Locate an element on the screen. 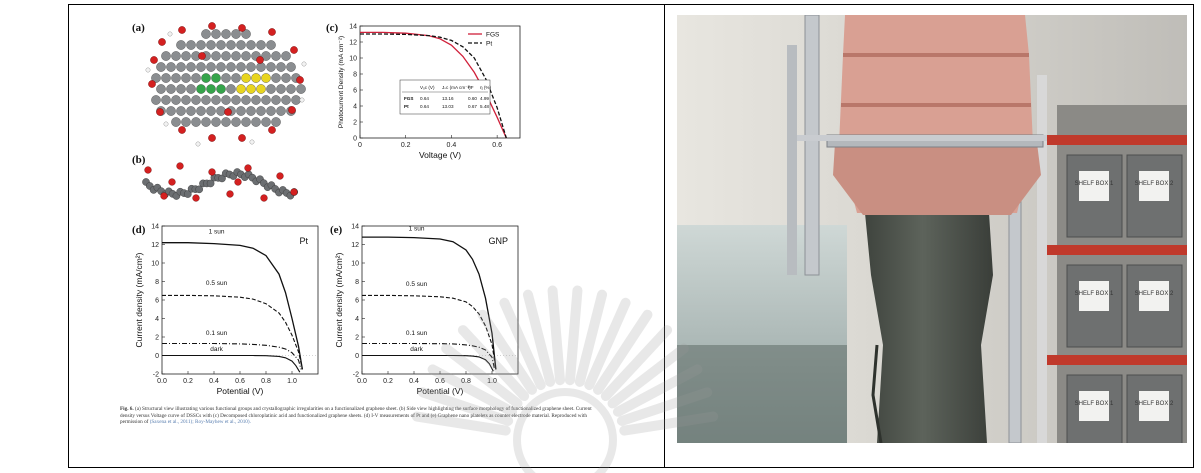 The height and width of the screenshot is (473, 1201). table-cell: 13.03 is located at coordinates (448, 106).